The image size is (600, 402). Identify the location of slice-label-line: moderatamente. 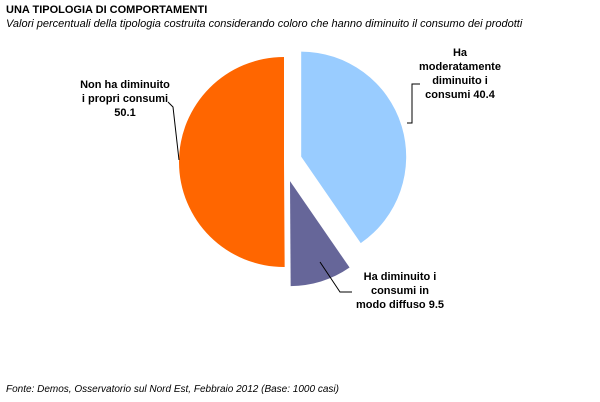
(460, 67).